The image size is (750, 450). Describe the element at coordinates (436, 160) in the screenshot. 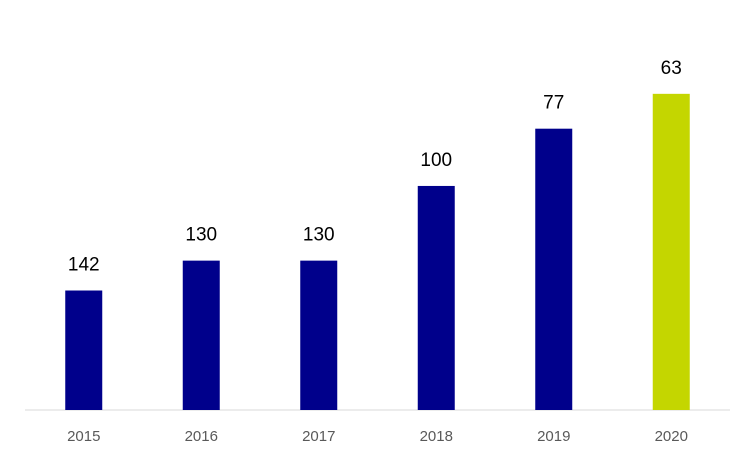

I see `value-label: 100` at that location.